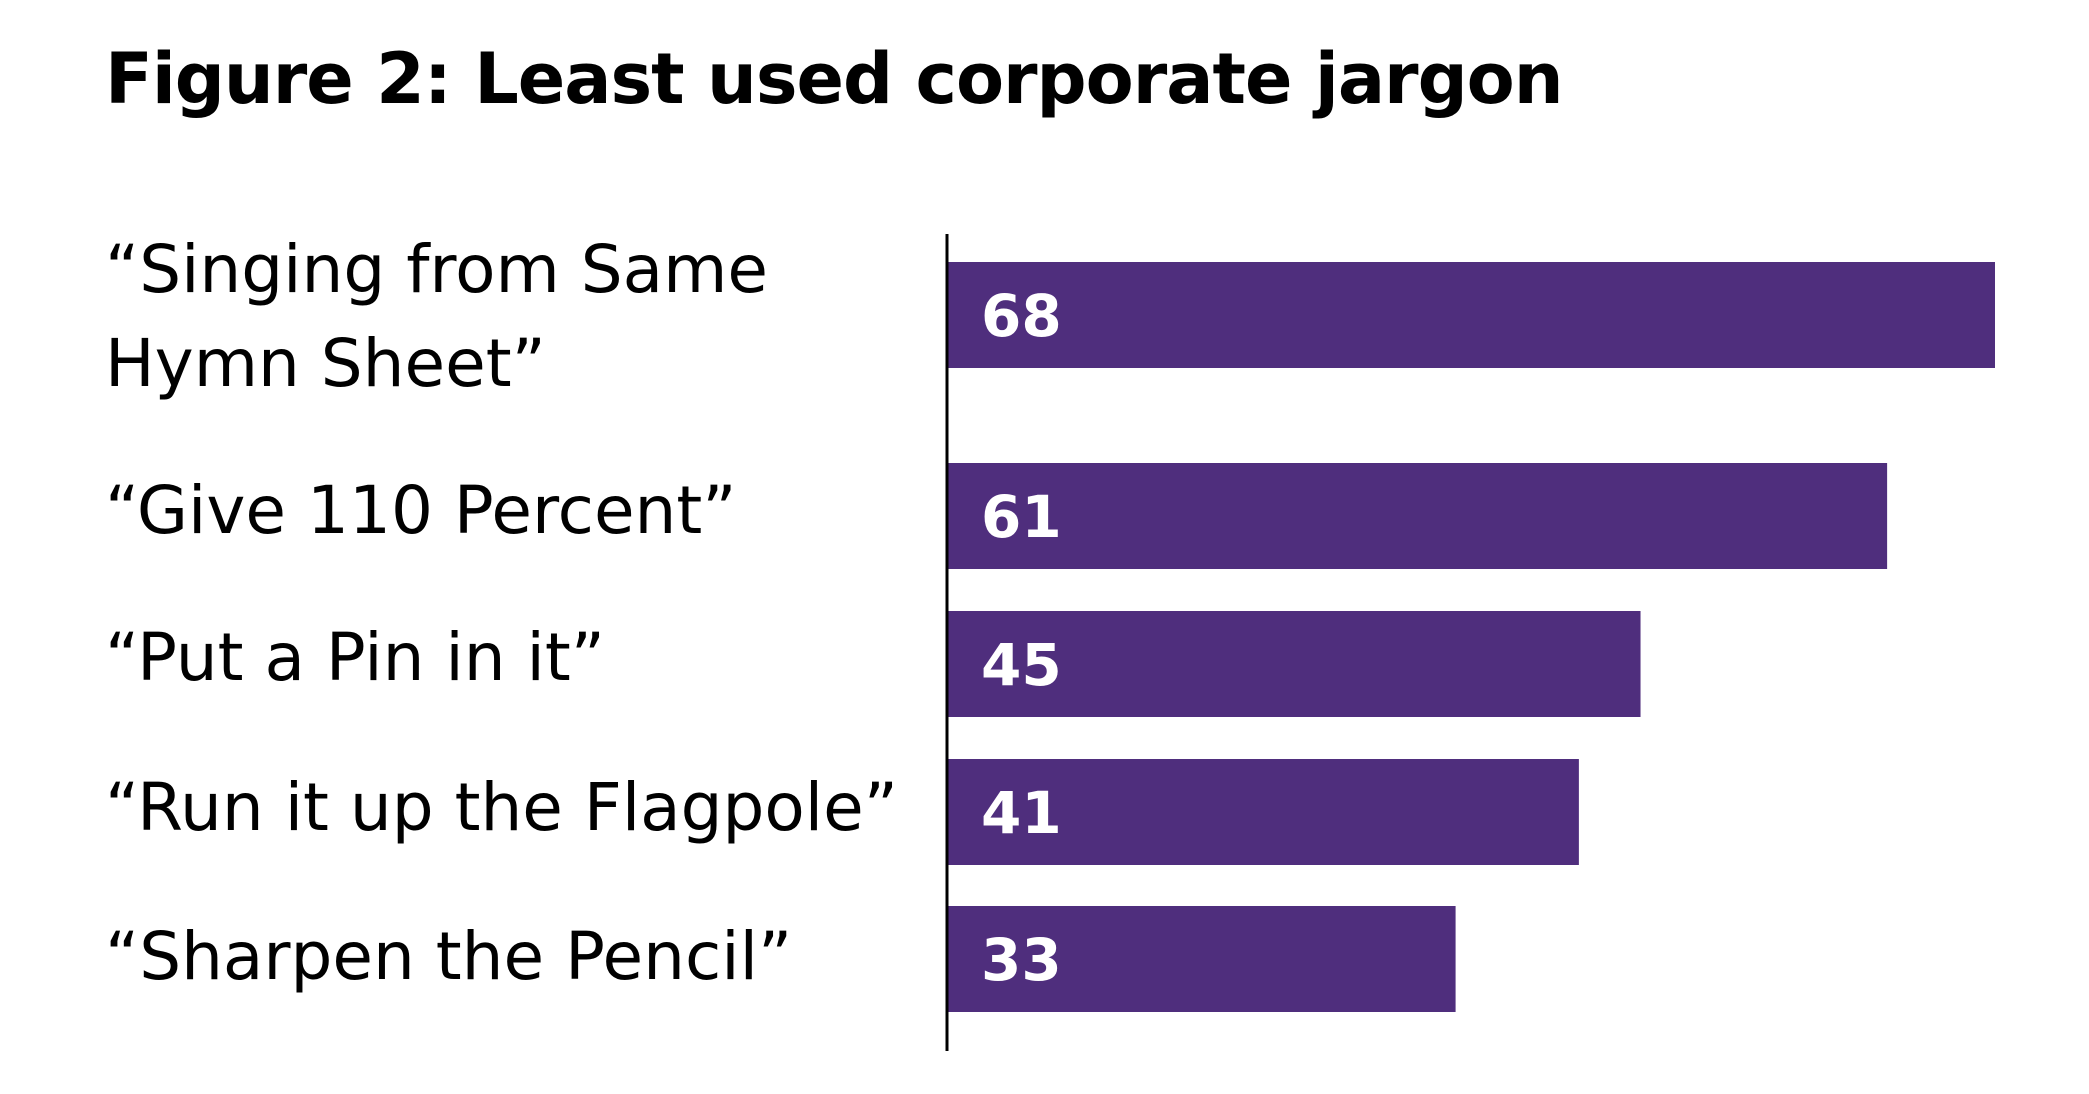  I want to click on data-label: 33, so click(1021, 960).